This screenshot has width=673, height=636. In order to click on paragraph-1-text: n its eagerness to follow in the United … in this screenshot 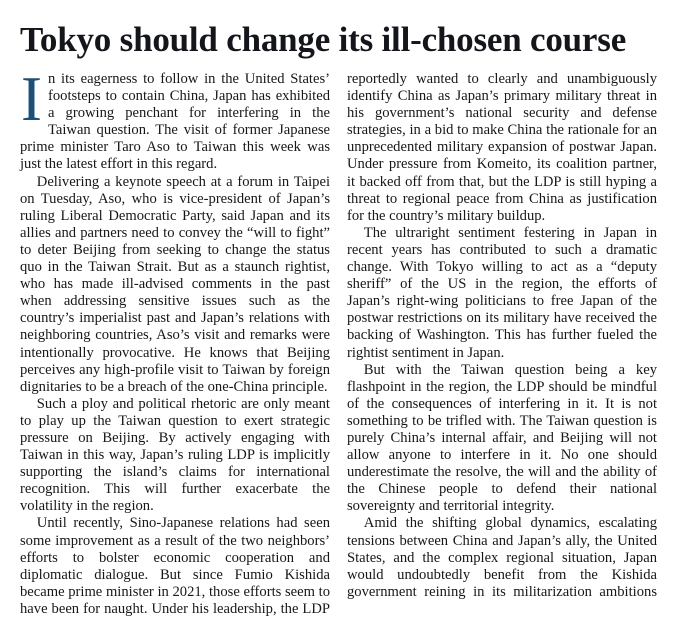, I will do `click(175, 122)`.